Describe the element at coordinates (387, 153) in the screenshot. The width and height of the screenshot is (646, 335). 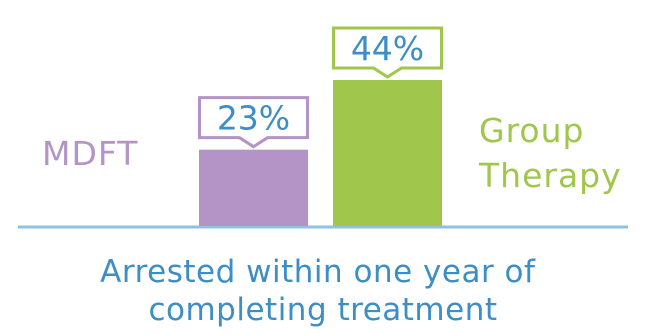
I see `bar-group-therapy` at that location.